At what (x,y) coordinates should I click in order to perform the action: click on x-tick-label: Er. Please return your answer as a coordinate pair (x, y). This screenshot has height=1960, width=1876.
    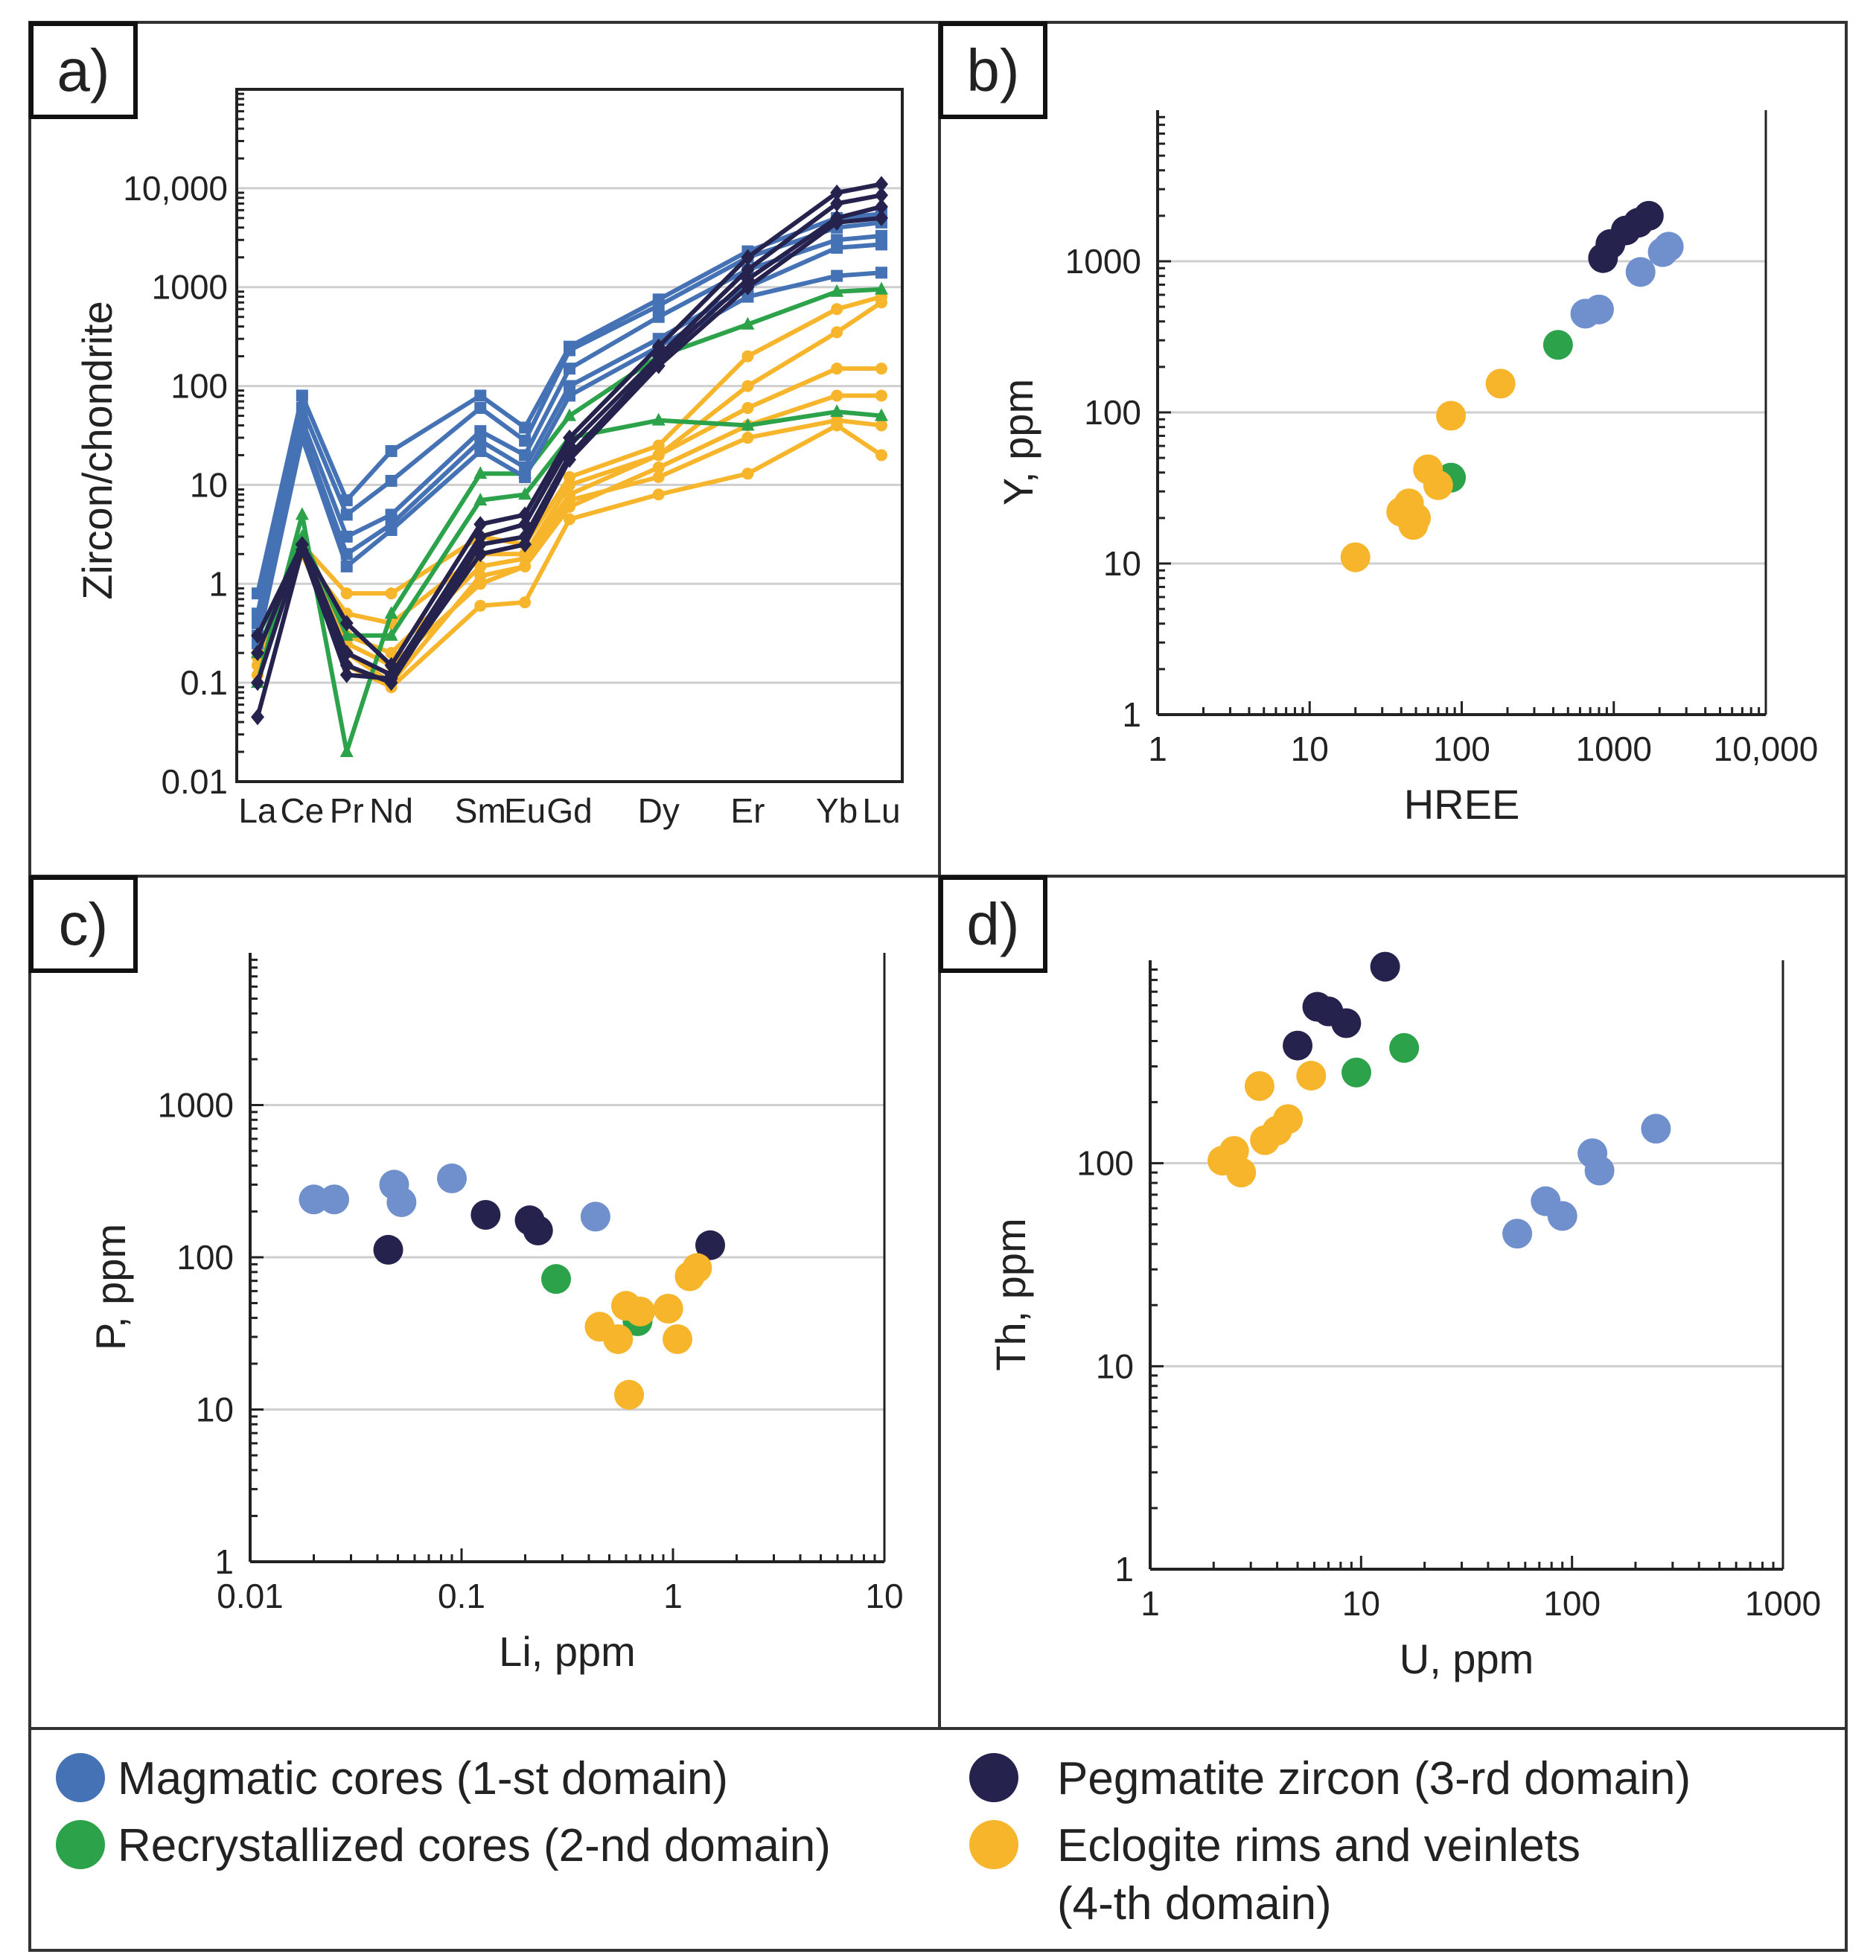
    Looking at the image, I should click on (748, 810).